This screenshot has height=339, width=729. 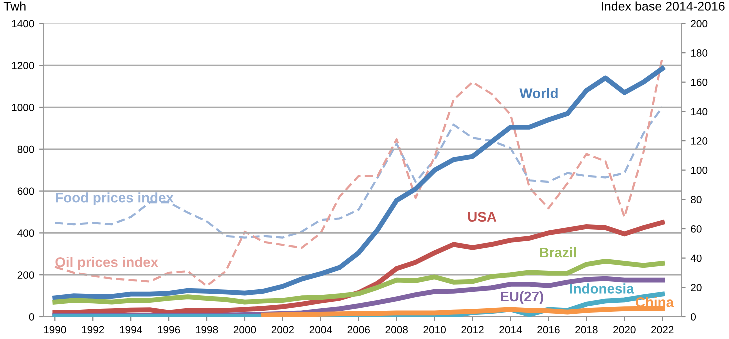 What do you see at coordinates (359, 330) in the screenshot?
I see `x-tick-label: 2006` at bounding box center [359, 330].